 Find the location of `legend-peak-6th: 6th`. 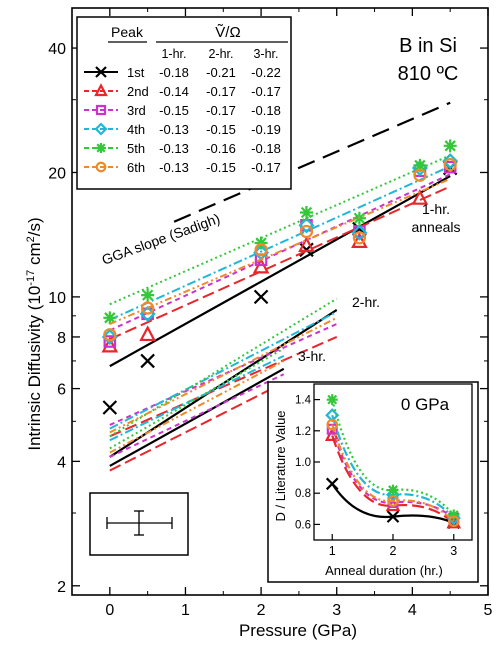

legend-peak-6th: 6th is located at coordinates (136, 167).